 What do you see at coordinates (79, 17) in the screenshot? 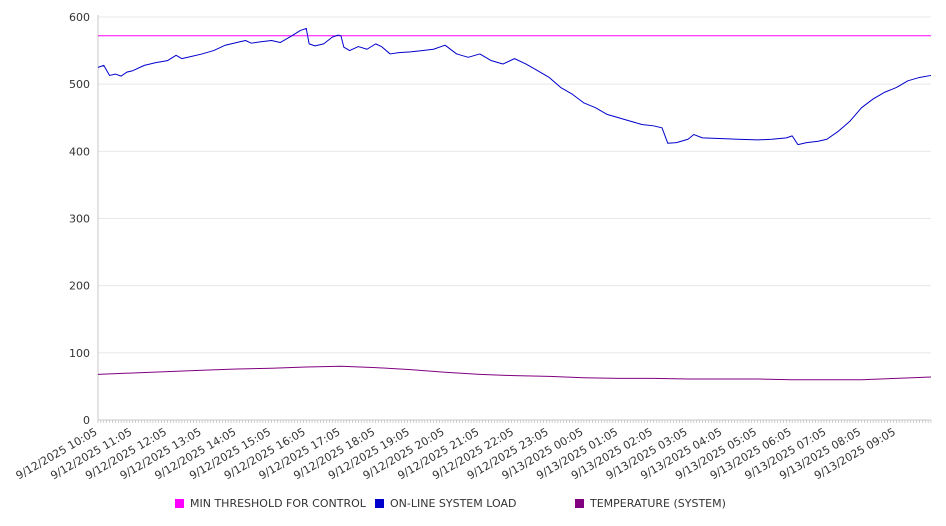
I see `y-tick-label: 600` at bounding box center [79, 17].